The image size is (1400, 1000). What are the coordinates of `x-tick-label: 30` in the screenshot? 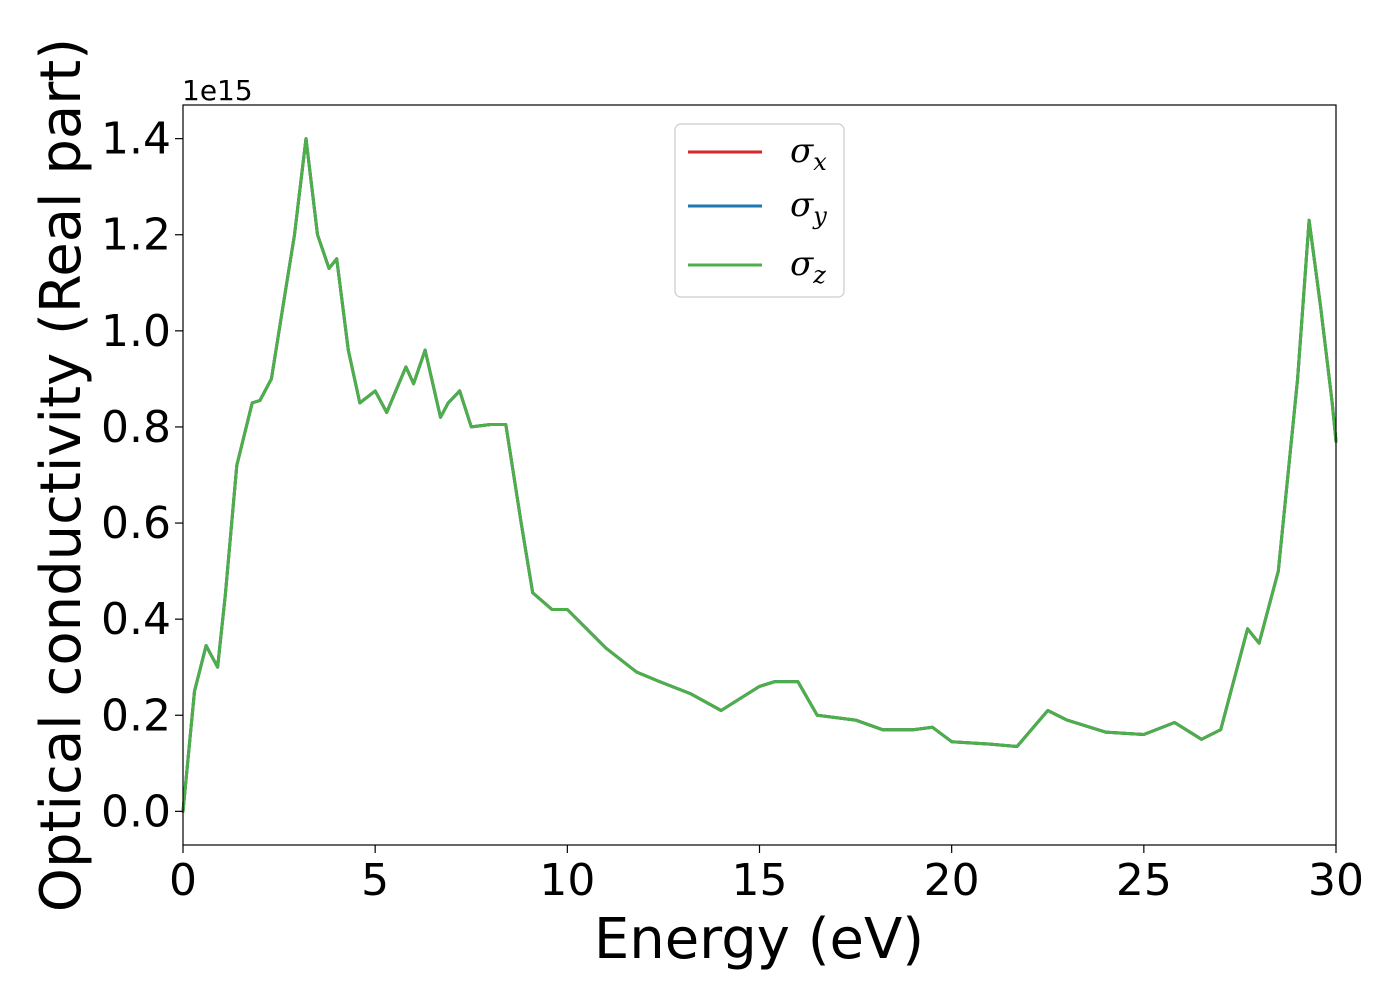 It's located at (1336, 880).